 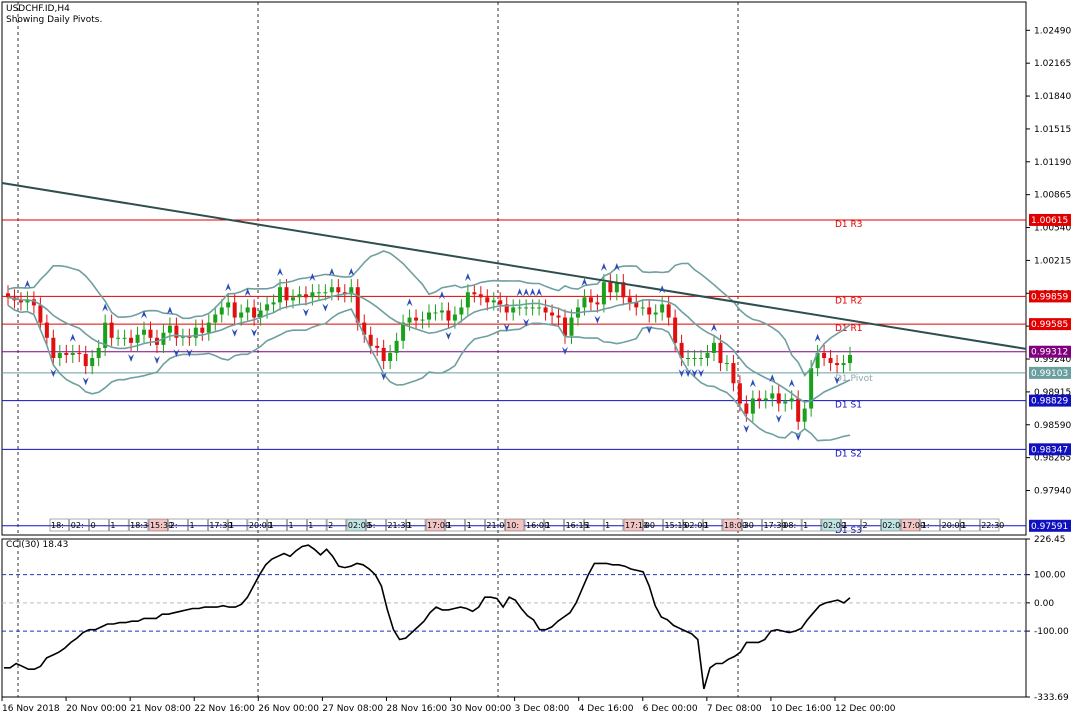 What do you see at coordinates (37, 545) in the screenshot?
I see `cci-indicator-title: CCI(30) 18.43` at bounding box center [37, 545].